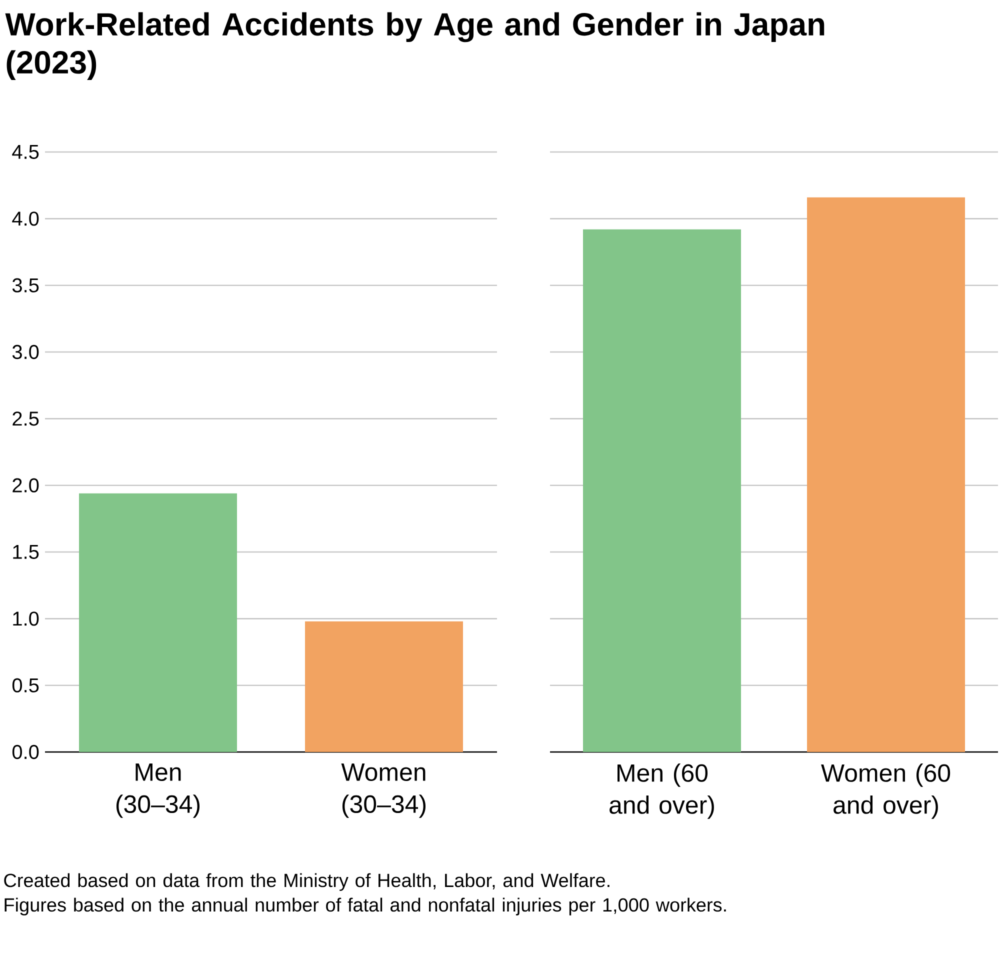  What do you see at coordinates (885, 791) in the screenshot?
I see `x-tick-label: Women (60 and over)` at bounding box center [885, 791].